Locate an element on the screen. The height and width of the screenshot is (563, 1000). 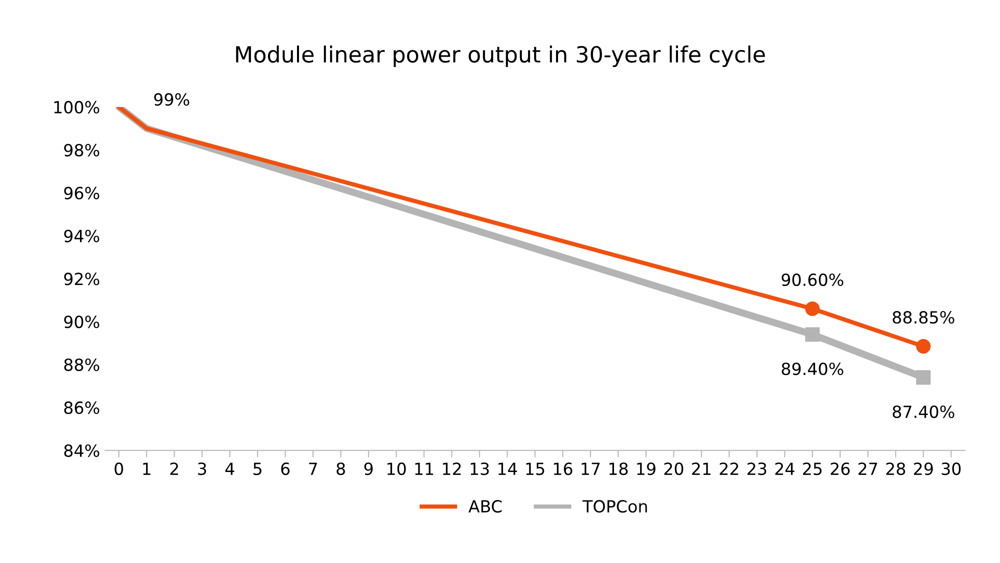
x-tick-label: 20 is located at coordinates (674, 469).